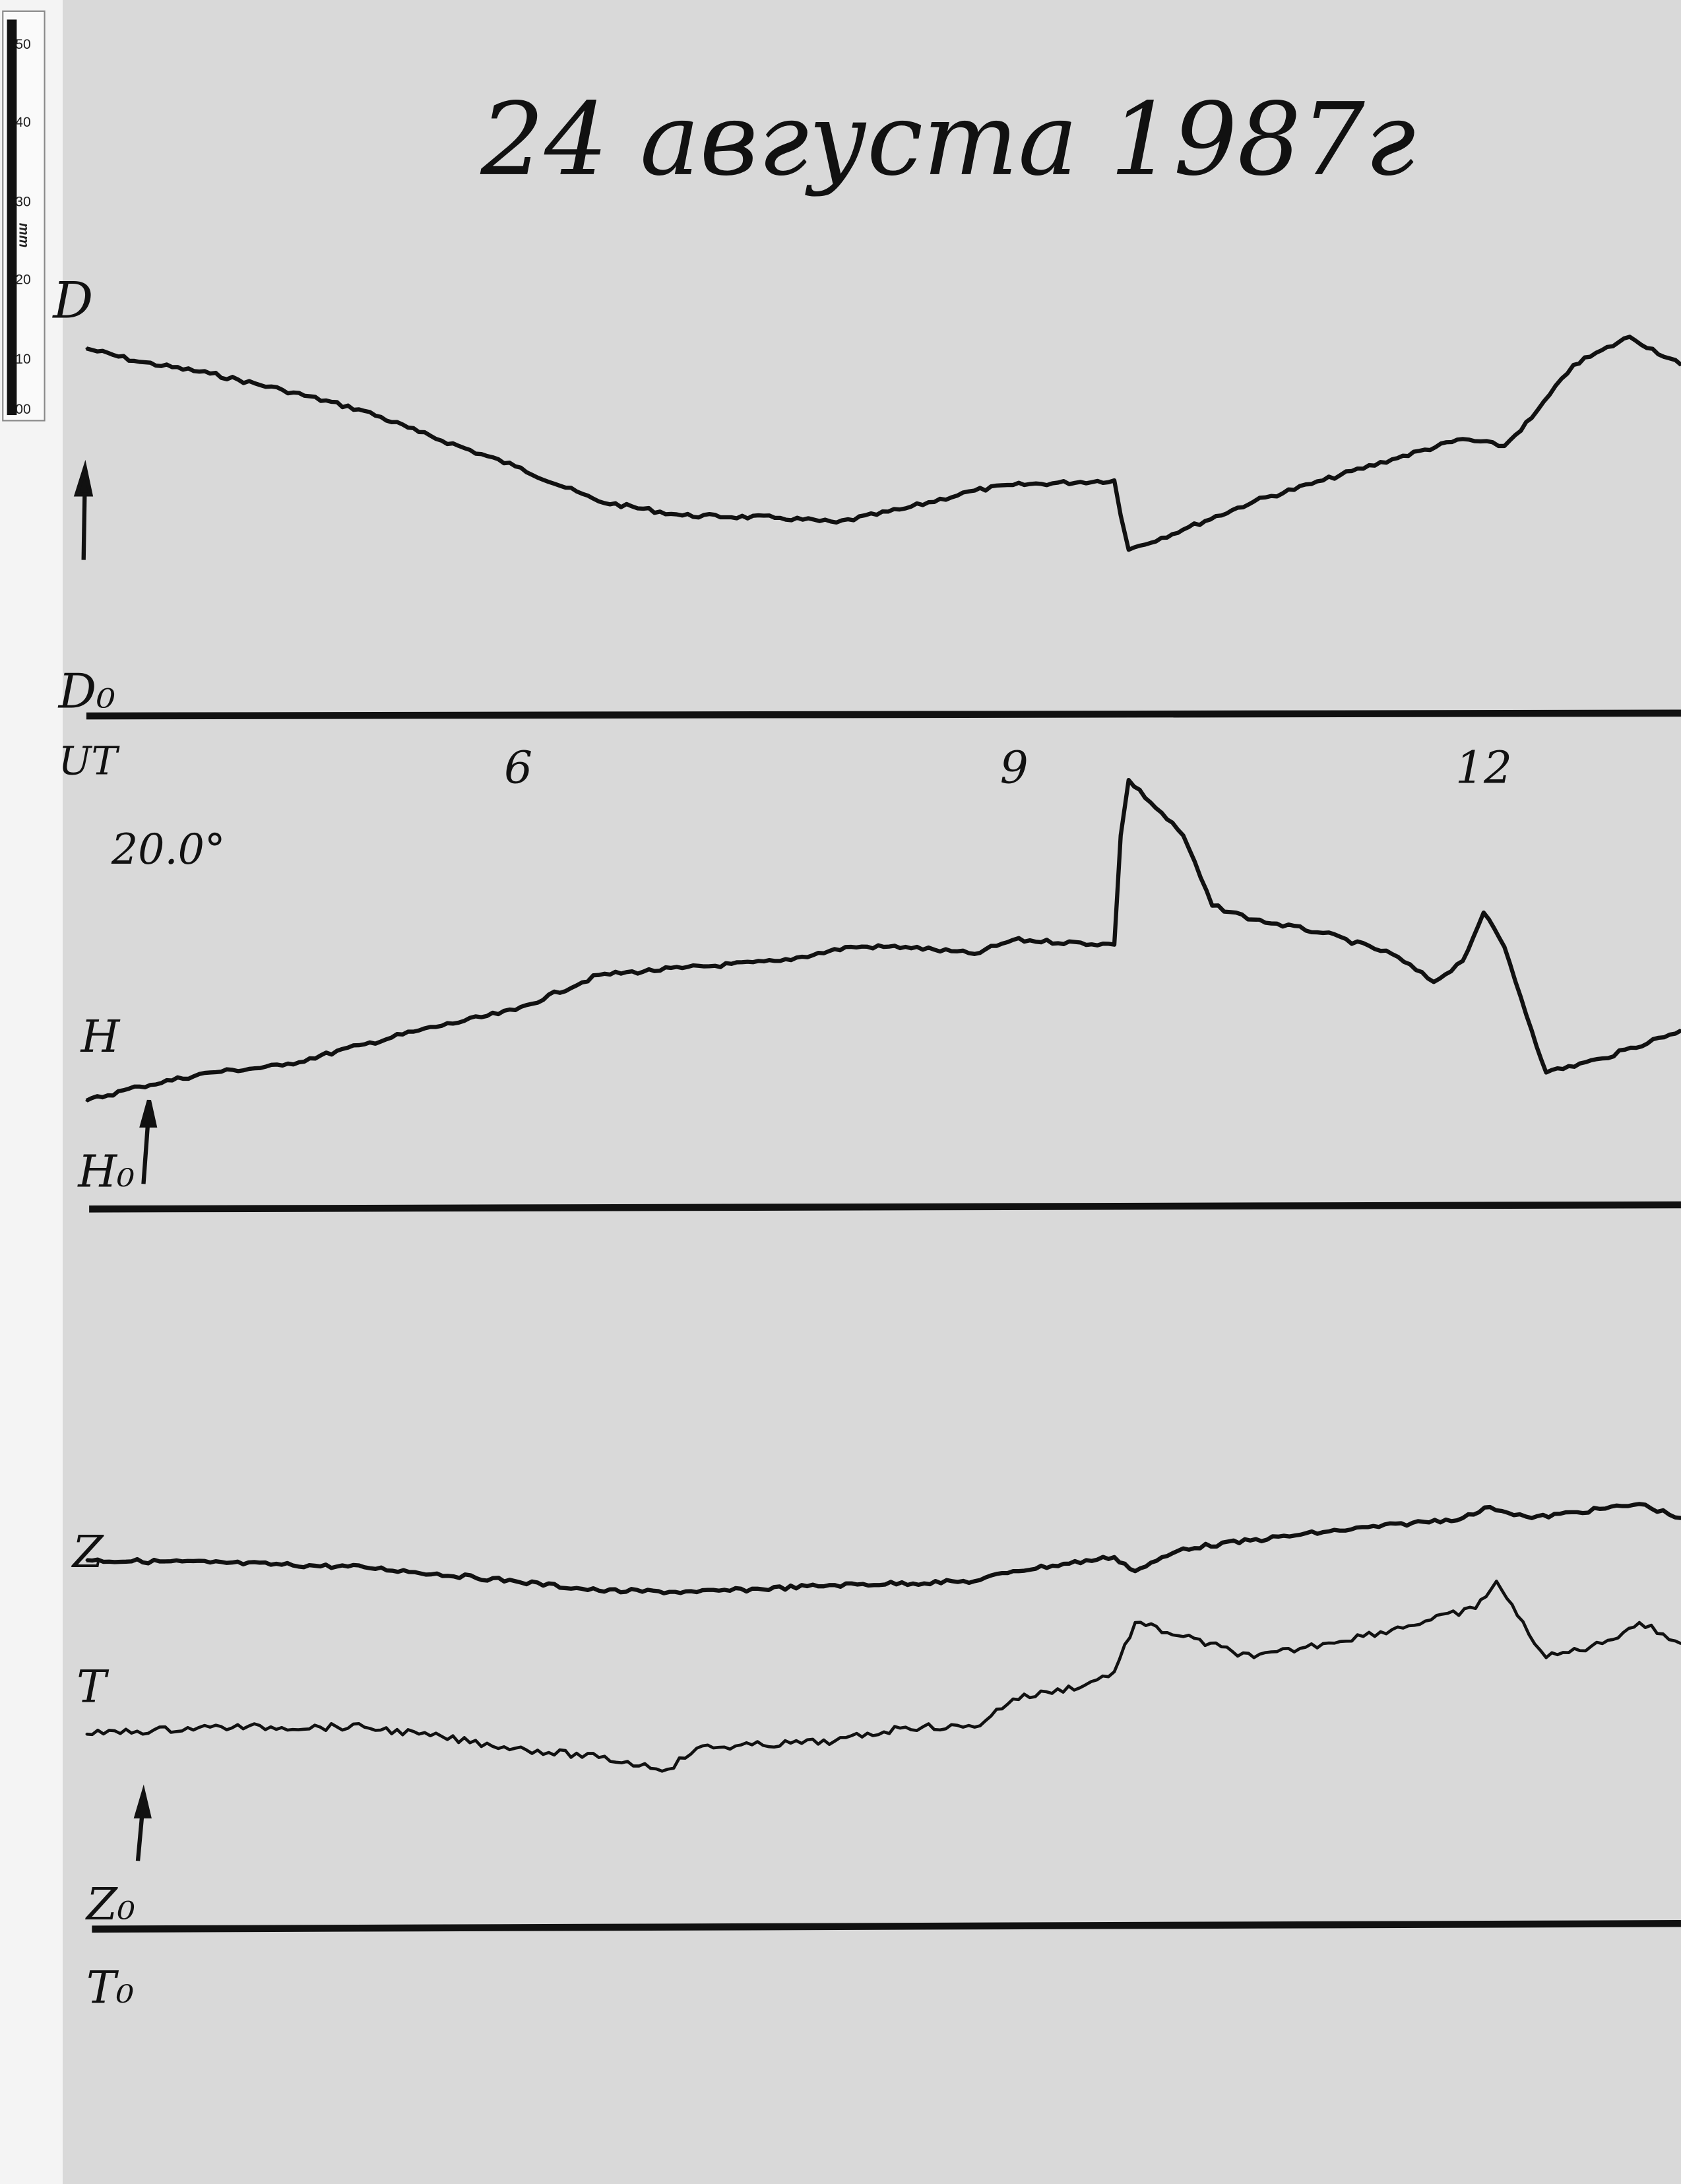 This screenshot has height=2184, width=1681. Describe the element at coordinates (22, 44) in the screenshot. I see `ruler-label: 50` at that location.